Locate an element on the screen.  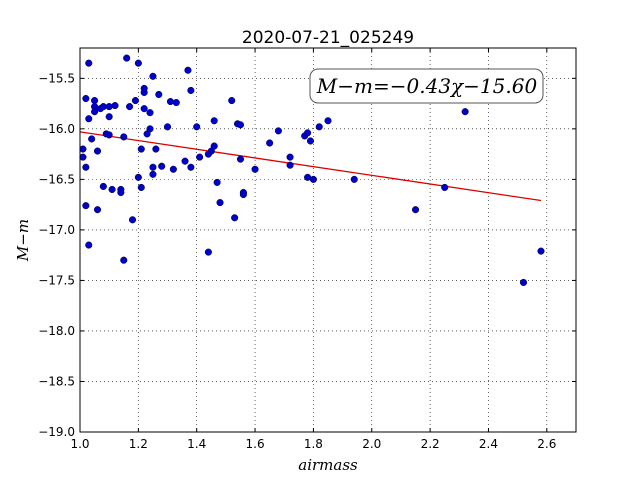
y-tick-label: −16.5 is located at coordinates (56, 179).